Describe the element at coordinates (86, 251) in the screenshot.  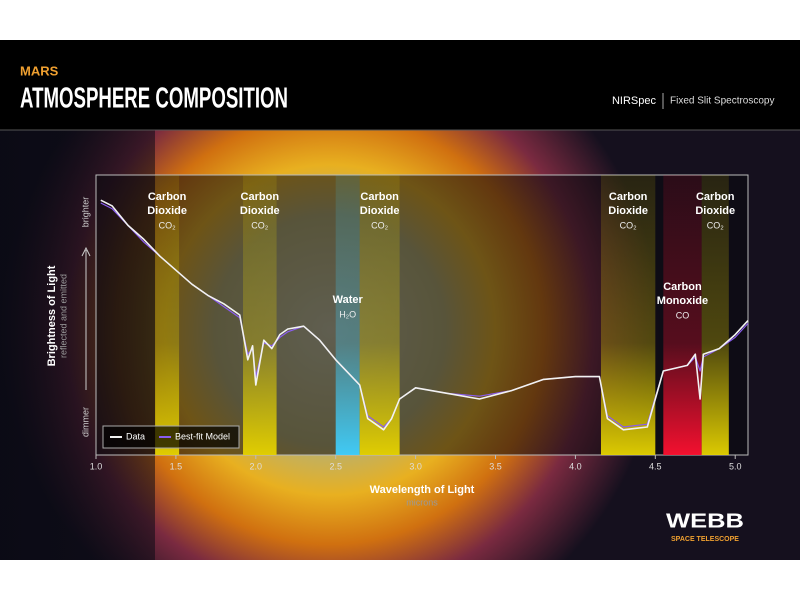
I see `y-arrow-head` at that location.